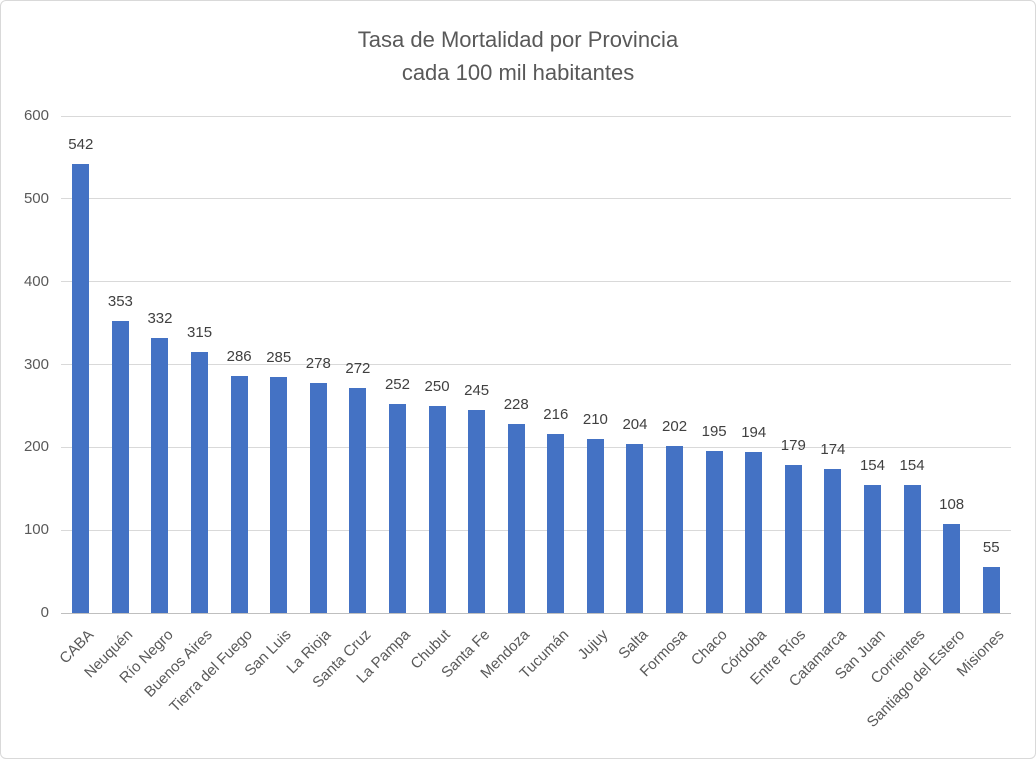  Describe the element at coordinates (952, 568) in the screenshot. I see `bar-santiago-del-estero` at that location.